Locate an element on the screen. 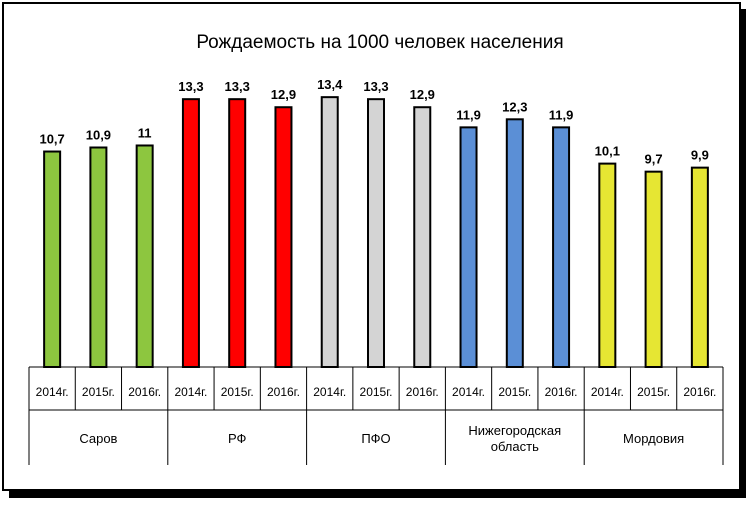  group-label: Нижегородская is located at coordinates (514, 430).